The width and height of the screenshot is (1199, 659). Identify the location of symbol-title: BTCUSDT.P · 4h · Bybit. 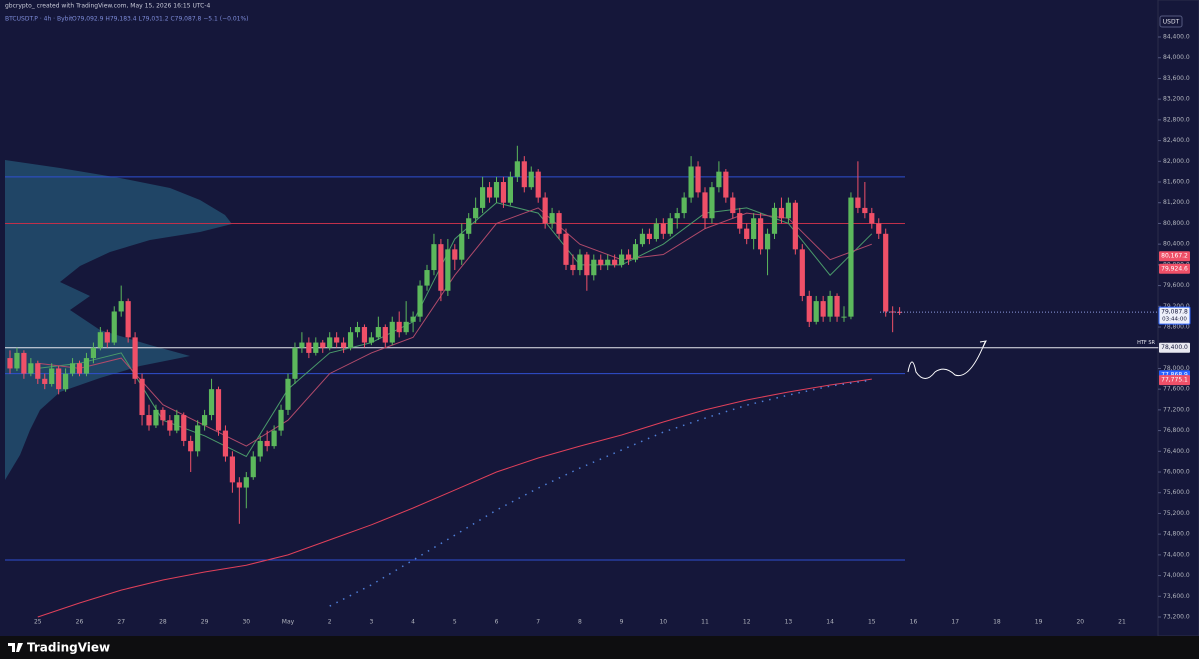
(39, 19).